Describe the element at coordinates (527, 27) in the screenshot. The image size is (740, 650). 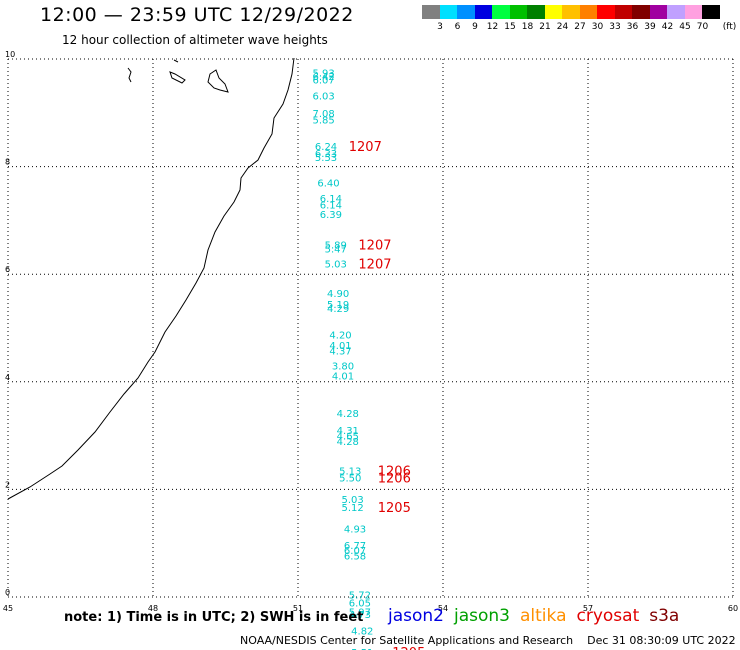
I see `colorbar-label: 18` at that location.